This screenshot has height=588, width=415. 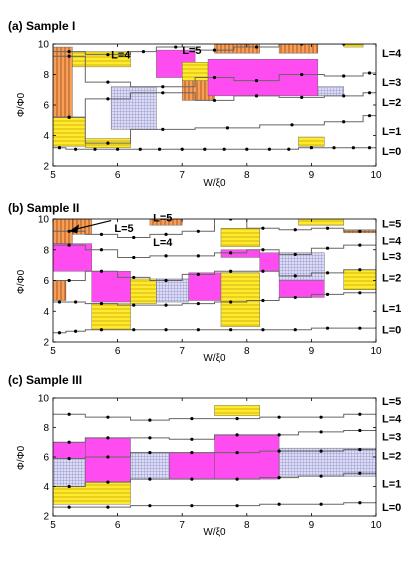 What do you see at coordinates (214, 297) in the screenshot?
I see `level-line` at bounding box center [214, 297].